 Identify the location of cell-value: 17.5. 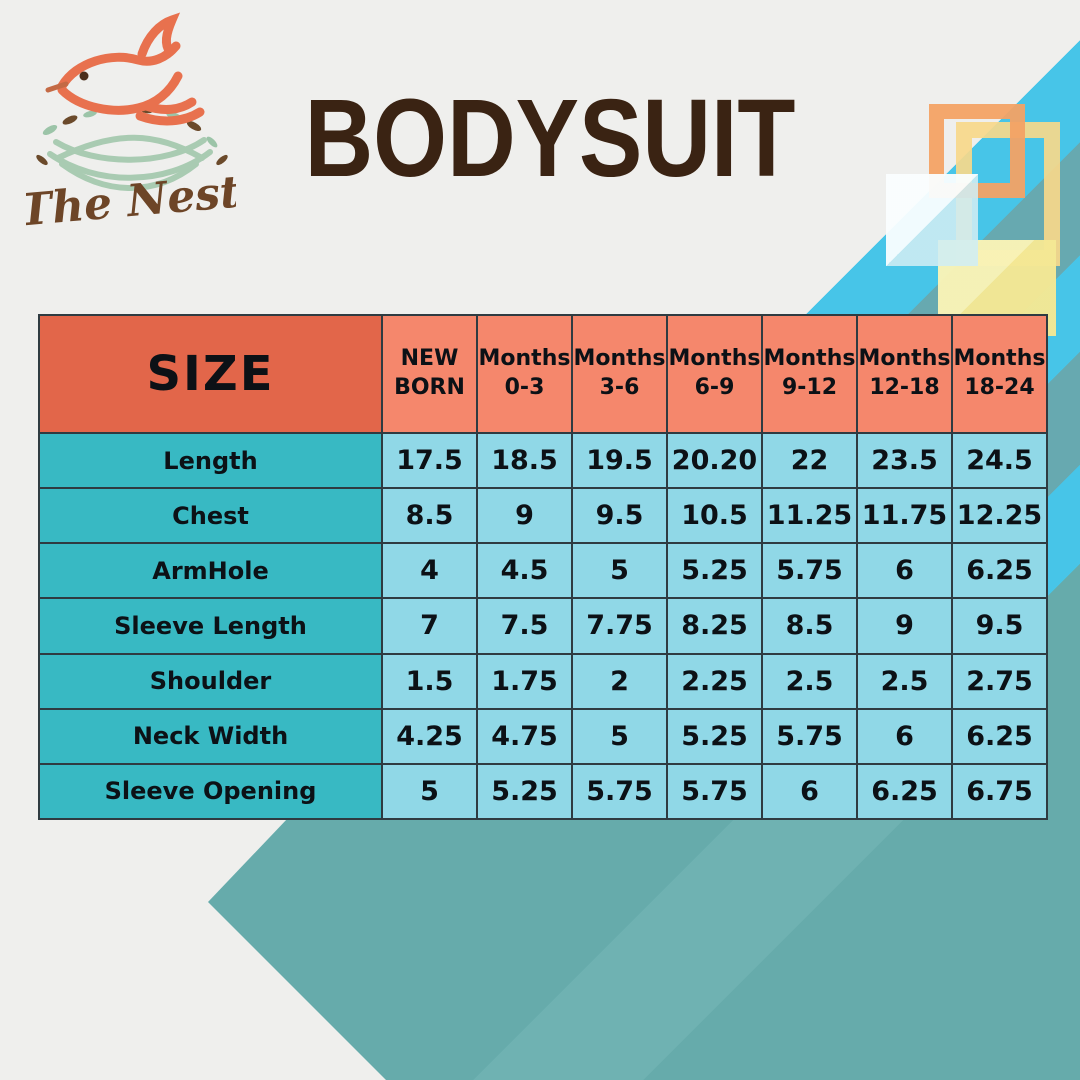
(429, 460).